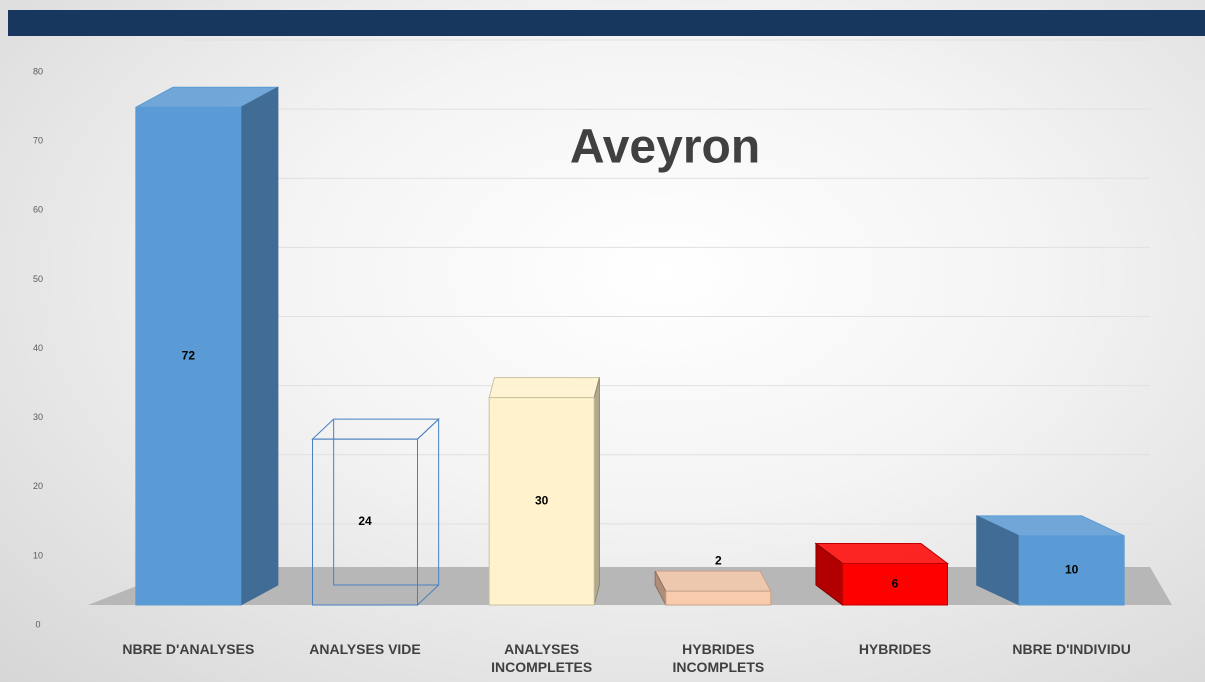  I want to click on data-label: 10, so click(1072, 570).